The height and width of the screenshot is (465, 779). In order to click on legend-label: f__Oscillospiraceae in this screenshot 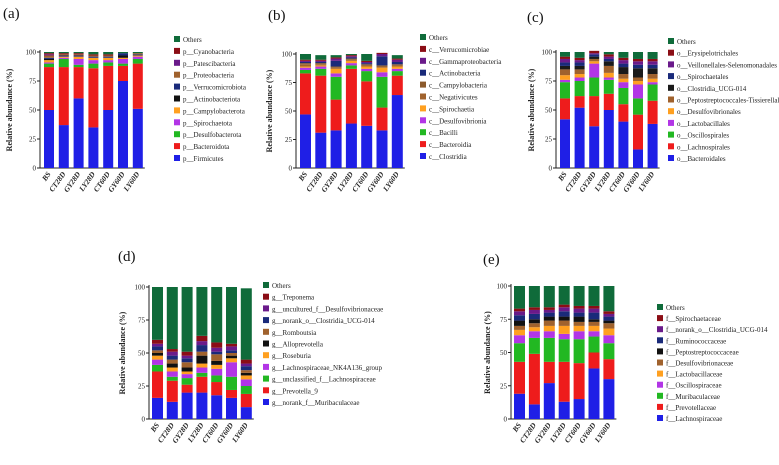, I will do `click(694, 386)`.